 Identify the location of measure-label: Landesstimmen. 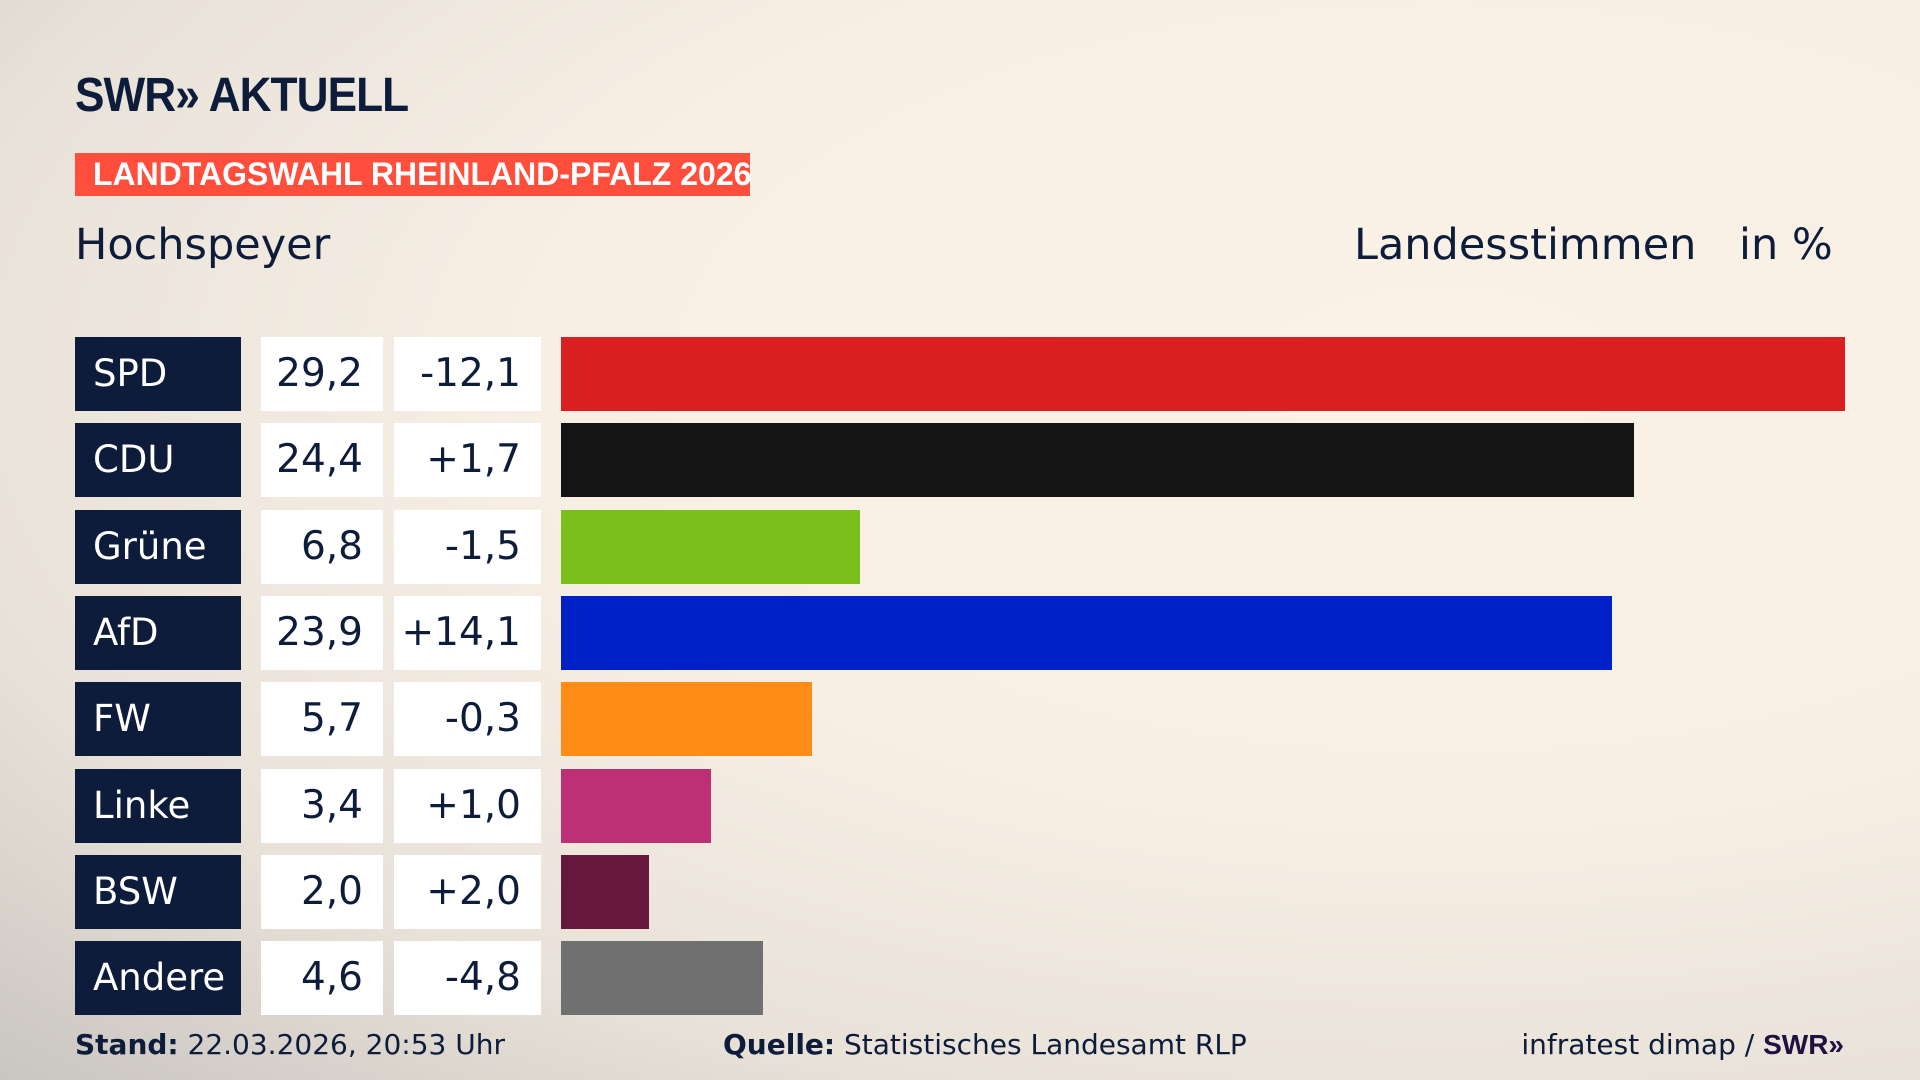
(1525, 245).